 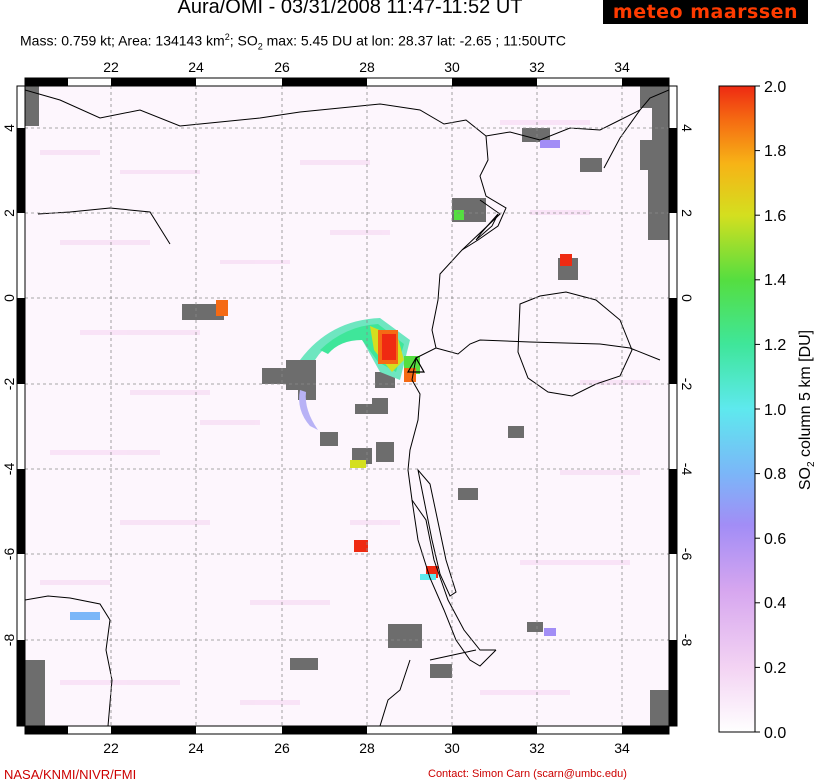 I want to click on triangle-icon, so click(x=416, y=364).